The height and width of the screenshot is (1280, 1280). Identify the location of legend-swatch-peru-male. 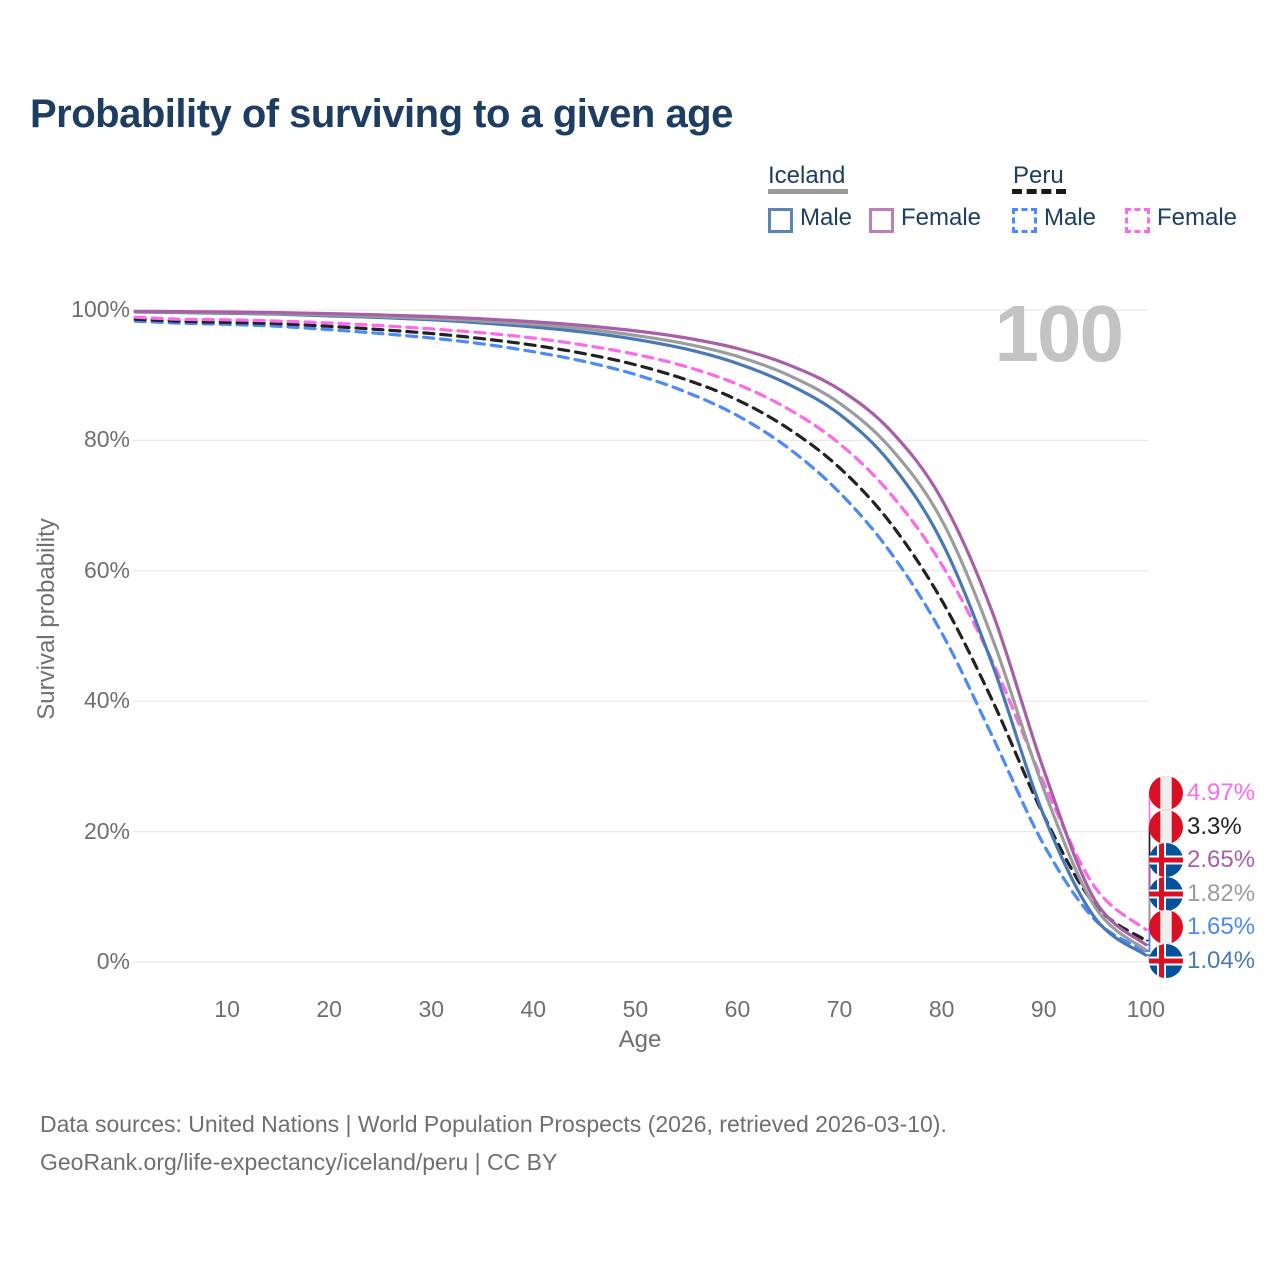
(1024, 220).